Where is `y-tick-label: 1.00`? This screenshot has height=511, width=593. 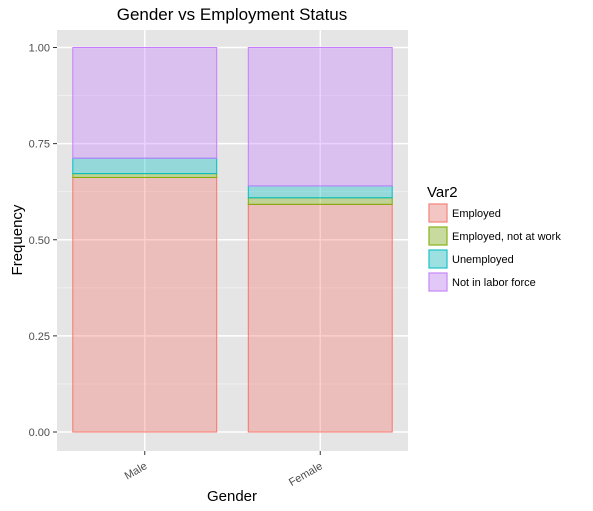
y-tick-label: 1.00 is located at coordinates (39, 49).